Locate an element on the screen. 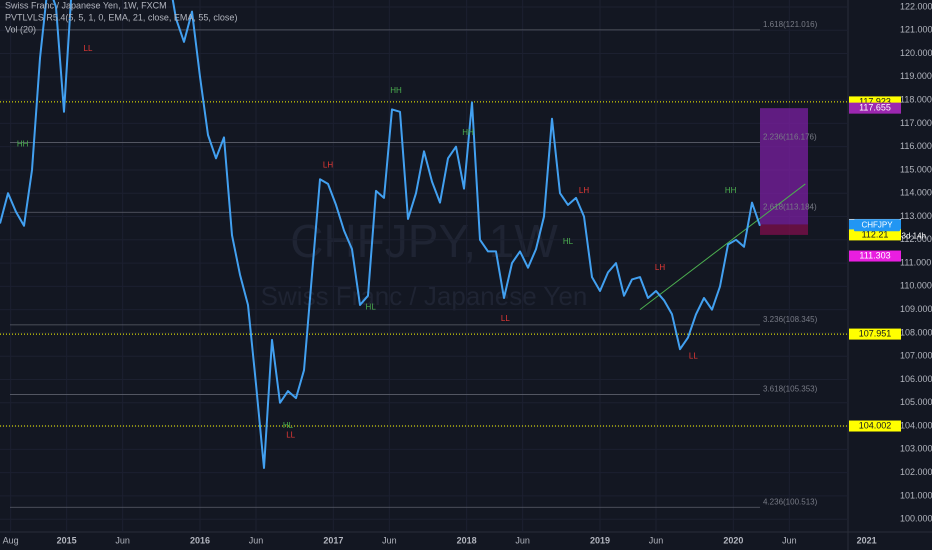  y-tick-label: 108.000 is located at coordinates (916, 332).